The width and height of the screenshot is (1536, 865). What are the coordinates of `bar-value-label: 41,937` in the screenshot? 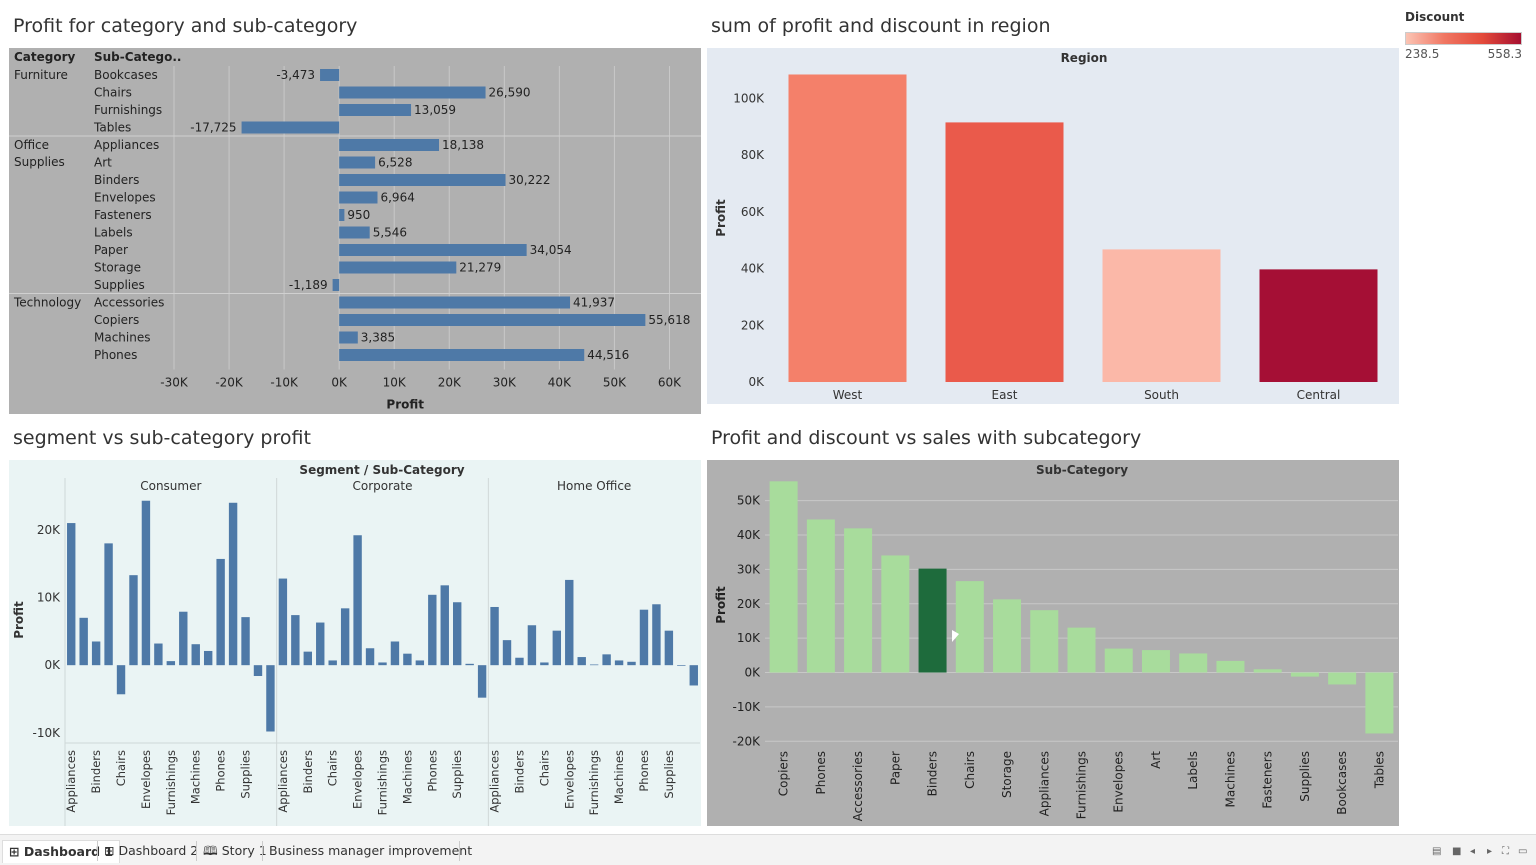 It's located at (594, 303).